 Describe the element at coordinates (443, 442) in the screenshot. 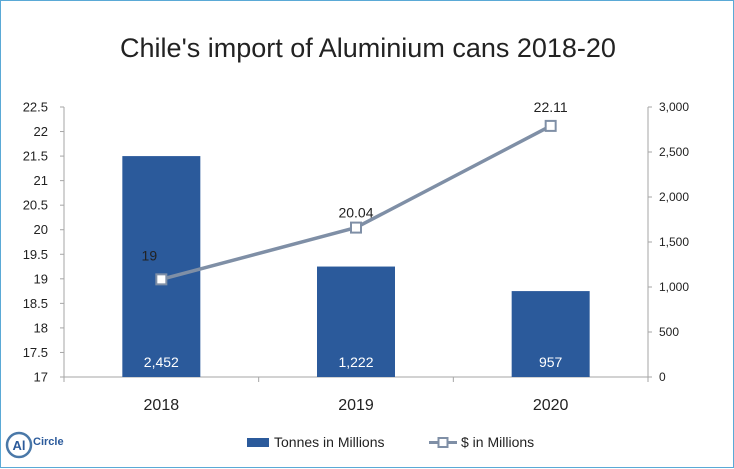

I see `legend-swatch-dollars-marker` at that location.